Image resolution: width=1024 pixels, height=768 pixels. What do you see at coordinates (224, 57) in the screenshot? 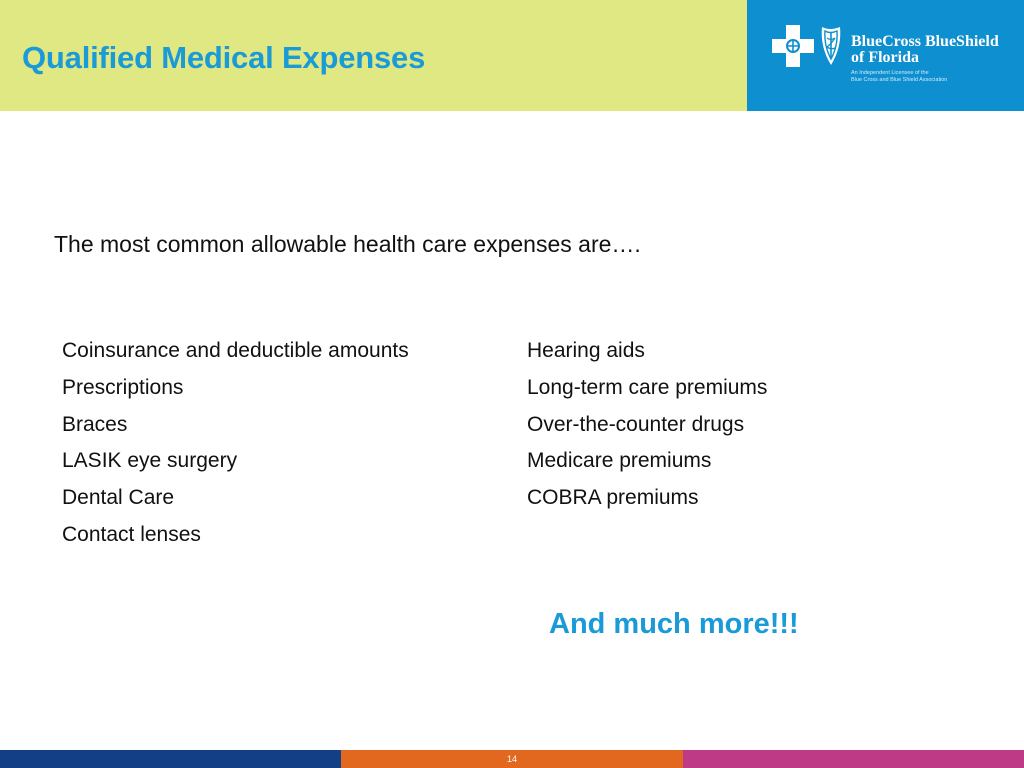
I see `slide-title: Qualified Medical Expenses` at bounding box center [224, 57].